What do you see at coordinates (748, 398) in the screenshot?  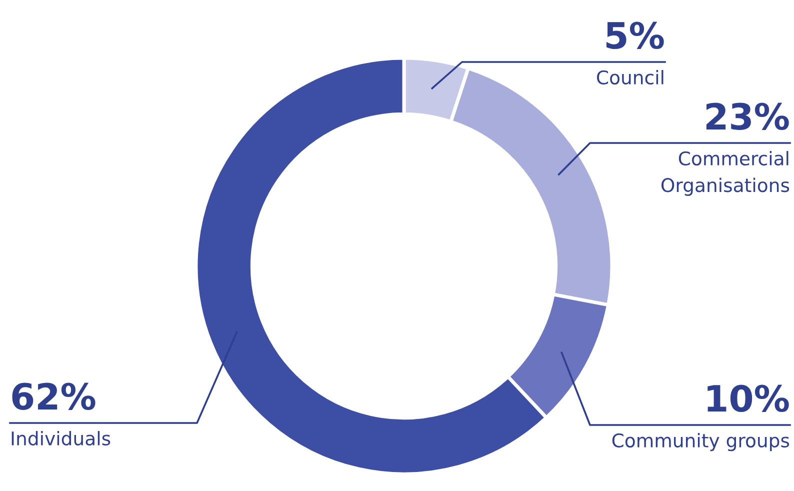 I see `data-label: 10%` at bounding box center [748, 398].